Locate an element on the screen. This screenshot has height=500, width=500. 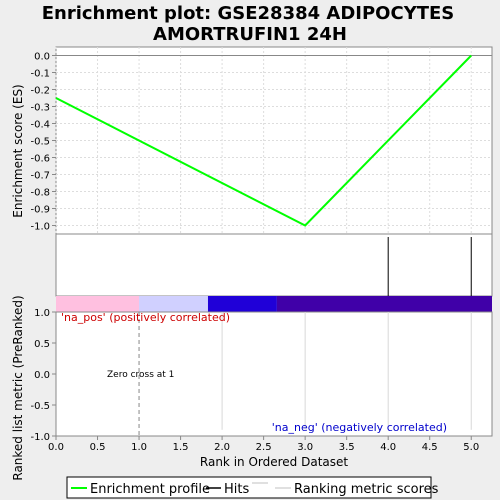
metric-y-axis: 1.0 0.5 0.0 -0.5 -1.0 is located at coordinates (43, 375).